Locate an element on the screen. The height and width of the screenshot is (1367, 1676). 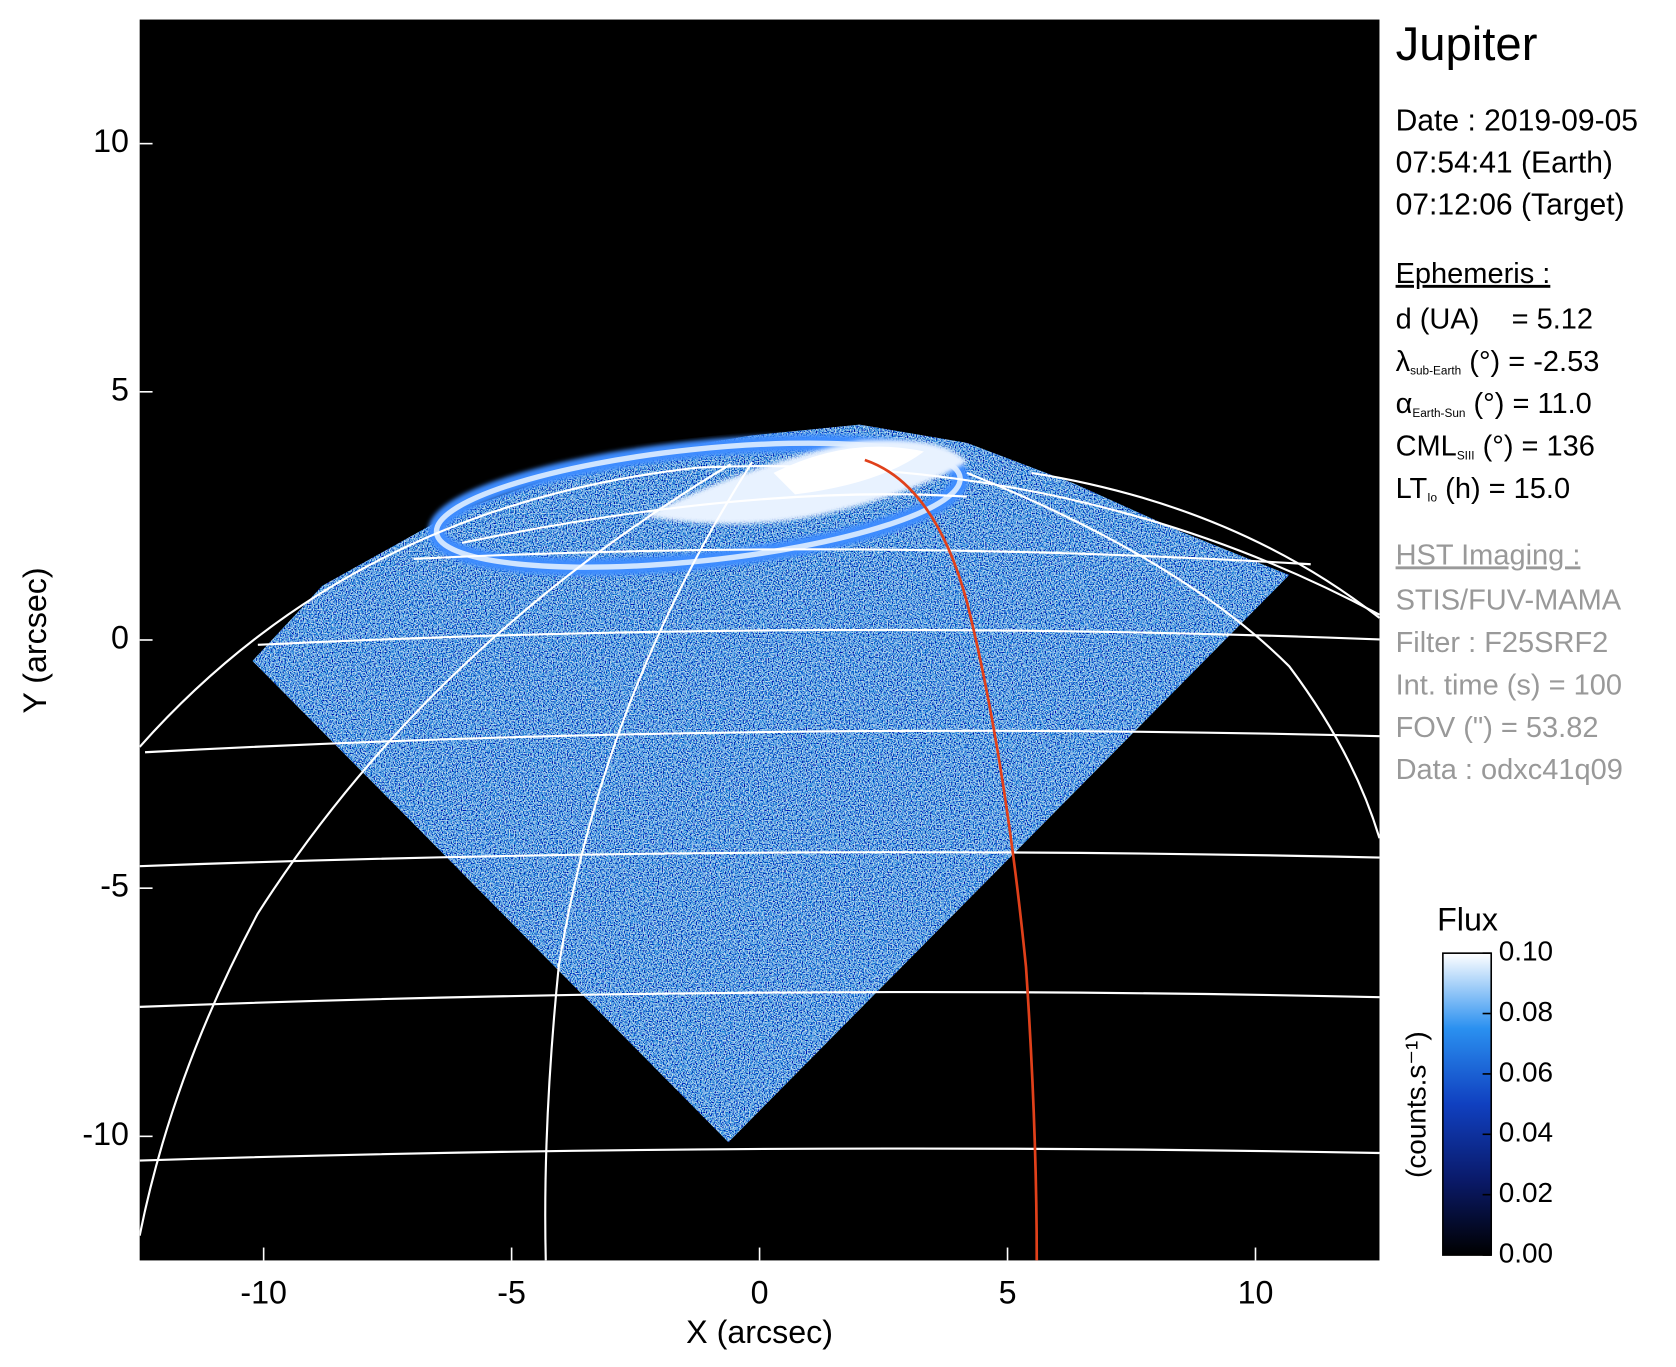
ephemeris-subscript: SIII is located at coordinates (1466, 455).